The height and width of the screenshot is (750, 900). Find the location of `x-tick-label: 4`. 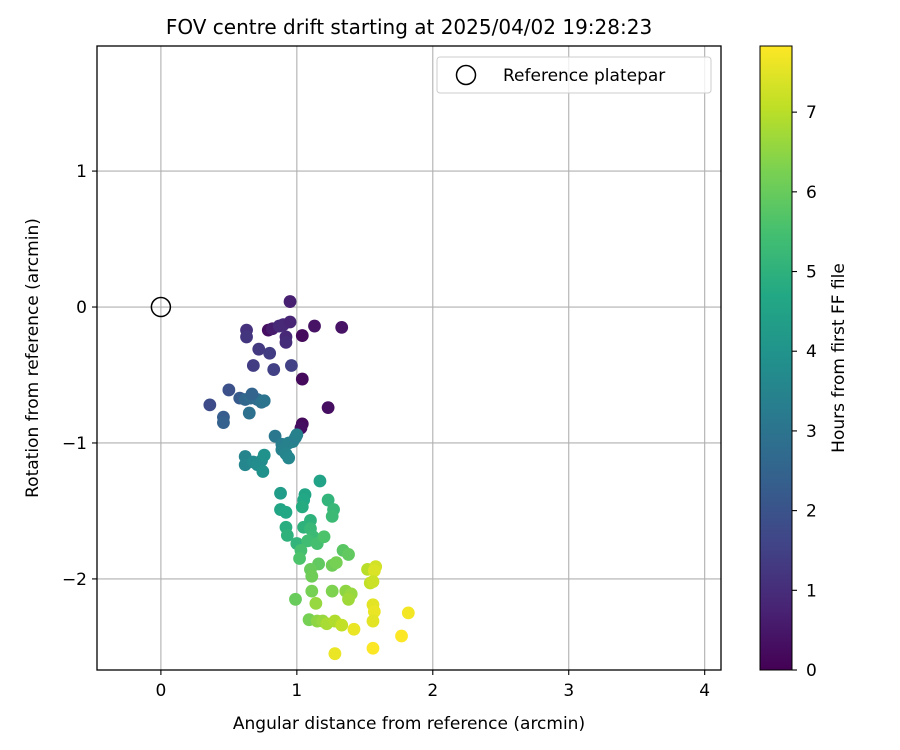

x-tick-label: 4 is located at coordinates (704, 691).